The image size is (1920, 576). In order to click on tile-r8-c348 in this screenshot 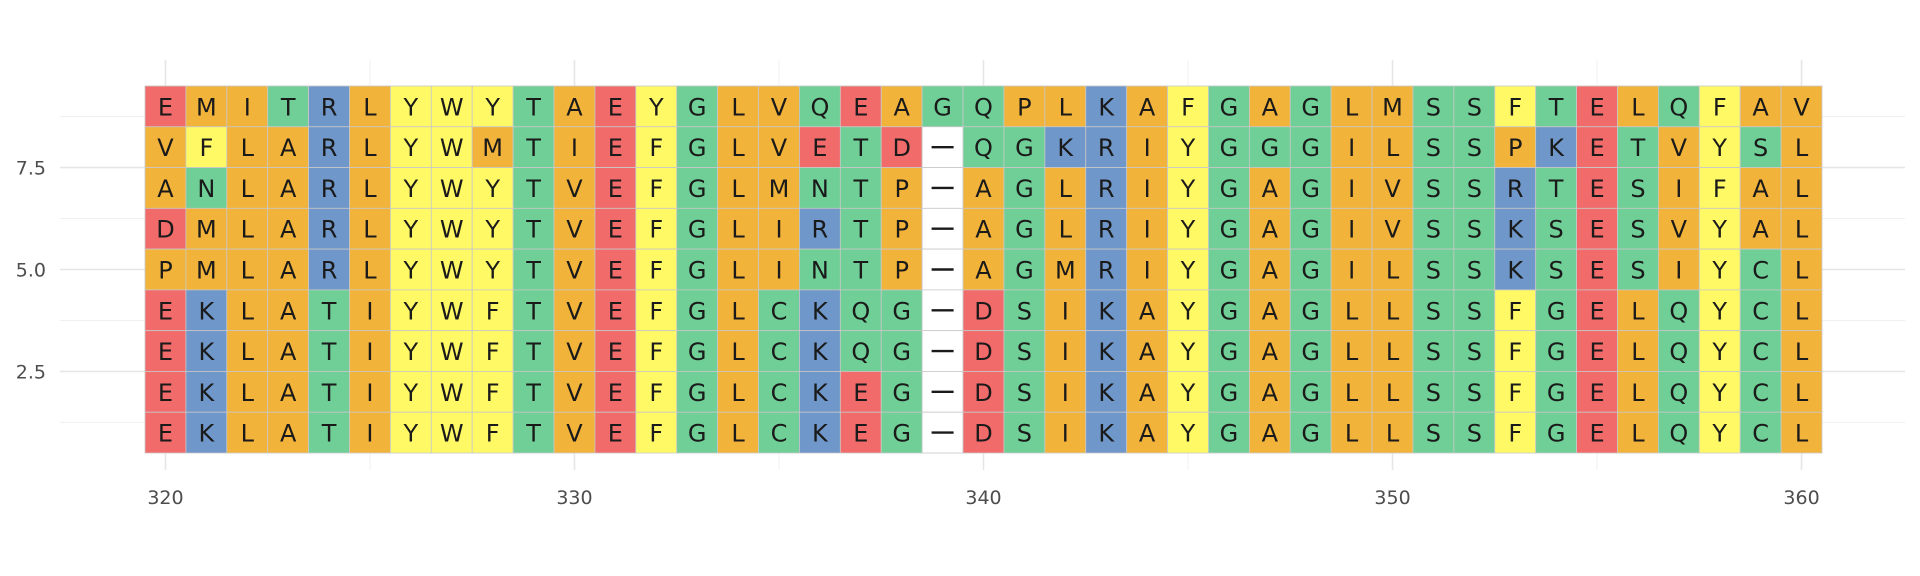, I will do `click(1310, 147)`.